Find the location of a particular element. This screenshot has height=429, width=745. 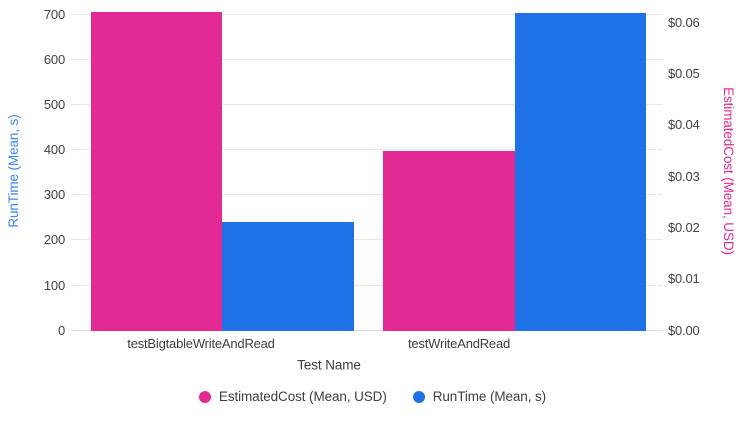

legend-item-runtime: RunTime (Mean, s) is located at coordinates (479, 396).